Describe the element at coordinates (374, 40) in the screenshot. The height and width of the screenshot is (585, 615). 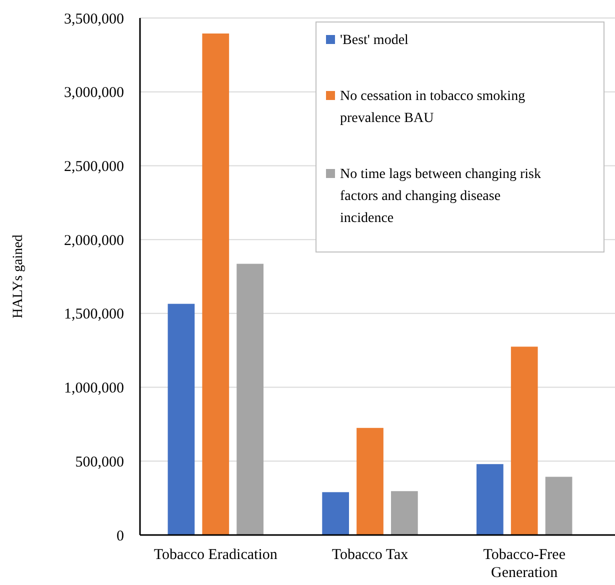
I see `legend-label: 'Best' model` at that location.